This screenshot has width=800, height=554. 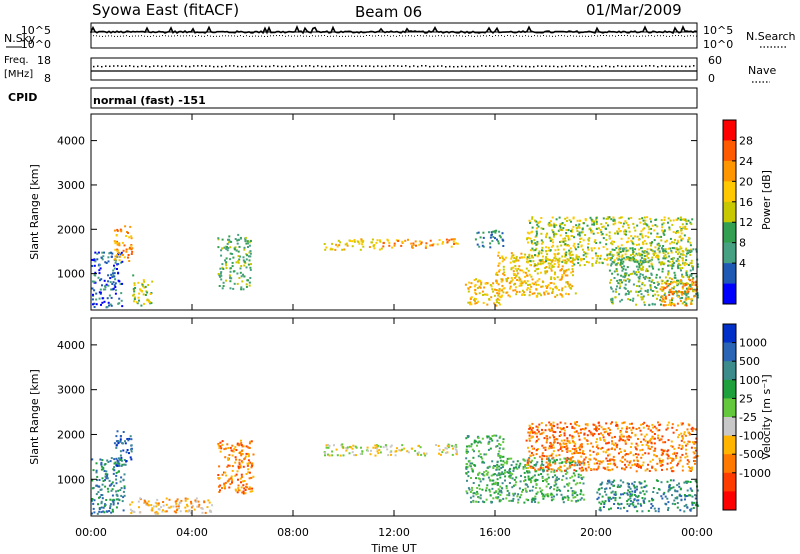 I want to click on colorbar-swatch, so click(x=729, y=232).